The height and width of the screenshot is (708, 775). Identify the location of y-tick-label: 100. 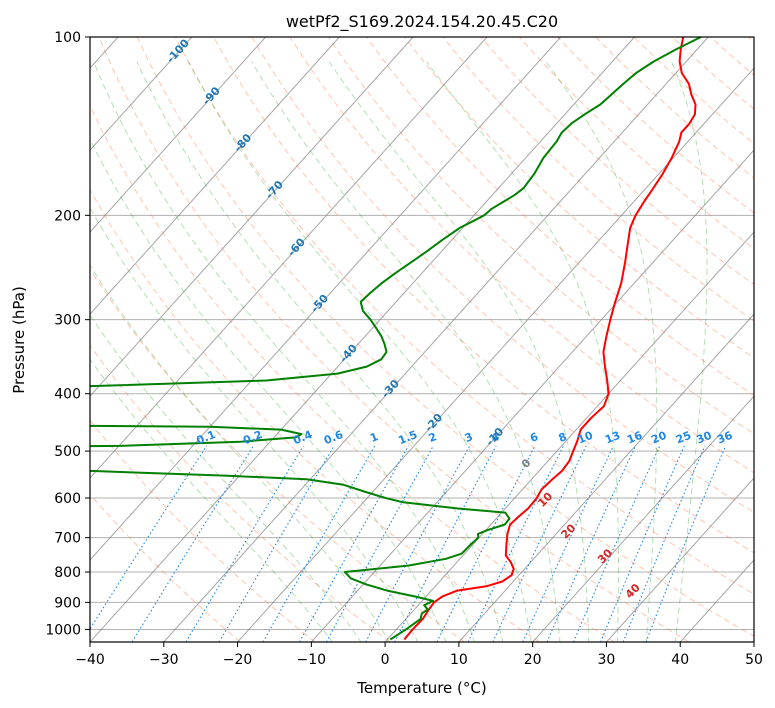
(67, 38).